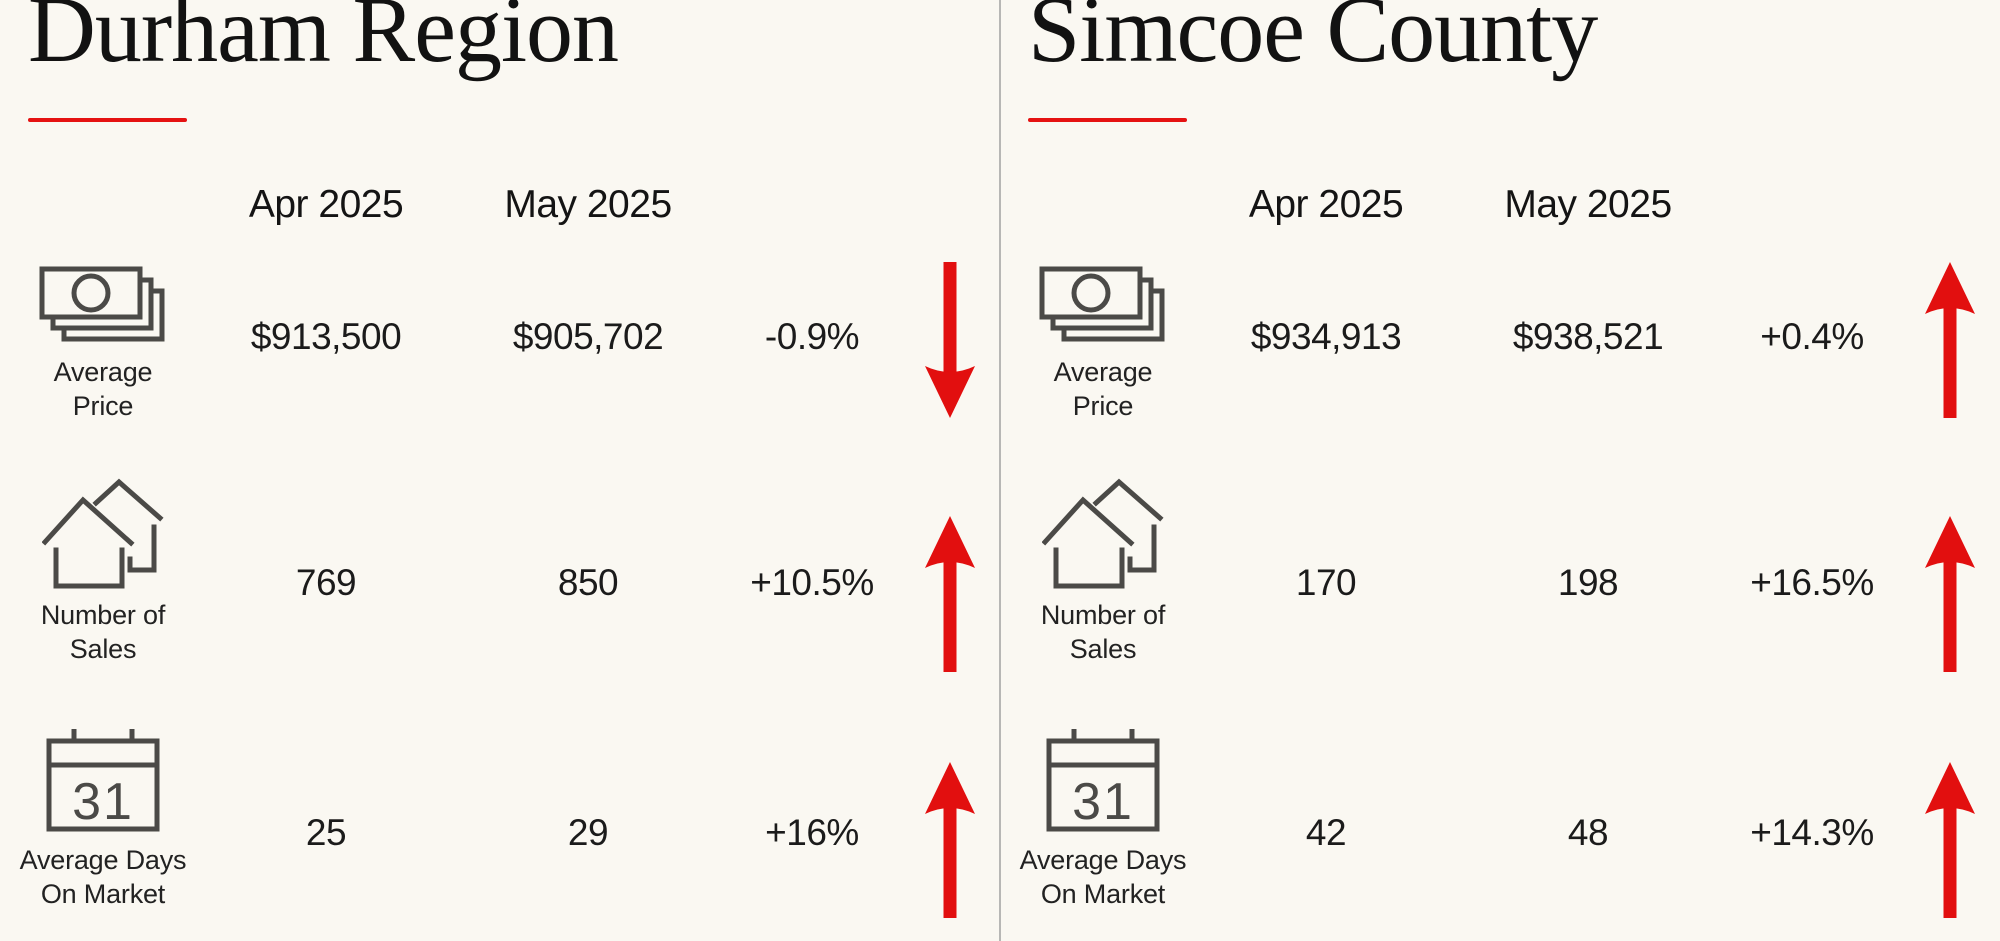 The width and height of the screenshot is (2000, 941). I want to click on value-apr: $913,500, so click(326, 336).